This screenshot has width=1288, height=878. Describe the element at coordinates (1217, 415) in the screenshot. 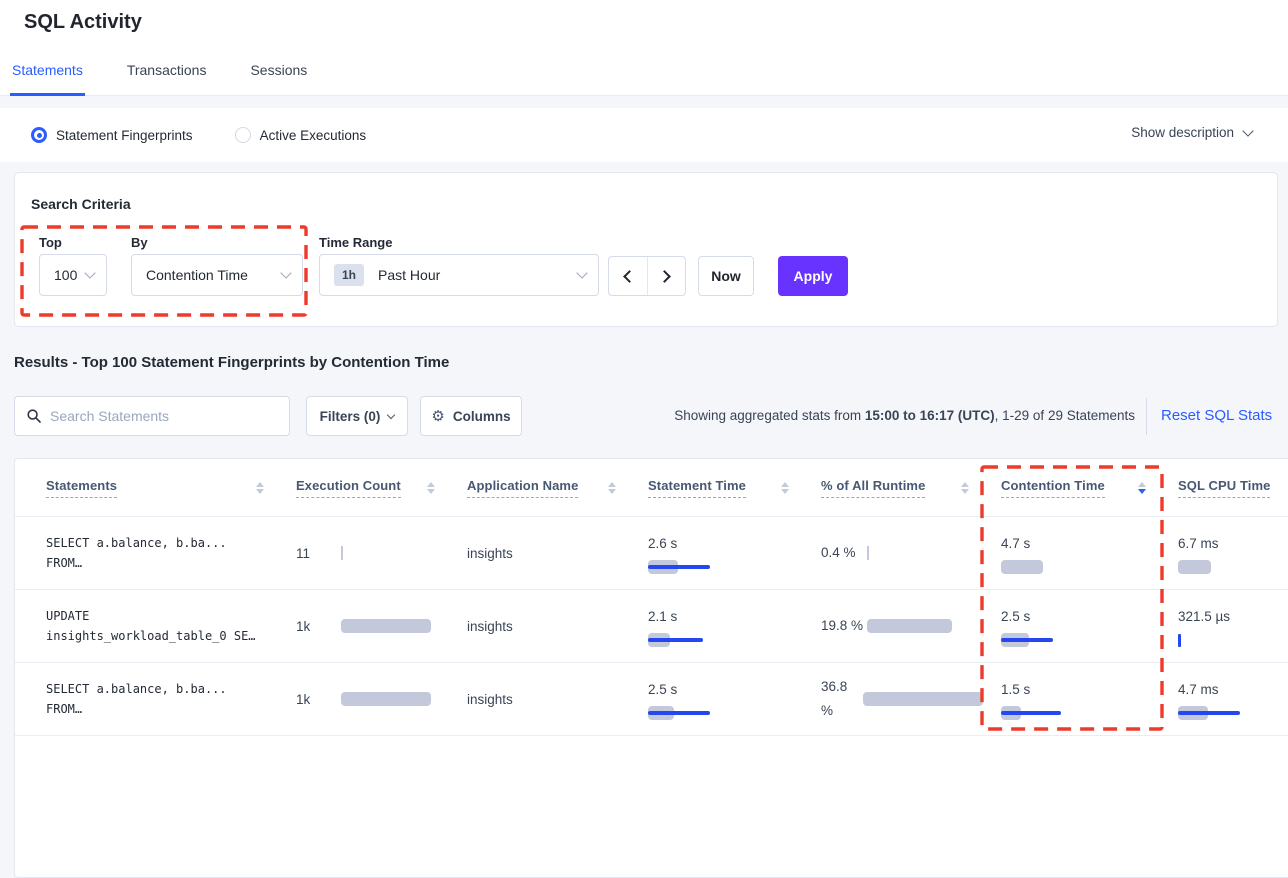

I see `reset-sql-stats-link: Reset SQL Stats` at that location.